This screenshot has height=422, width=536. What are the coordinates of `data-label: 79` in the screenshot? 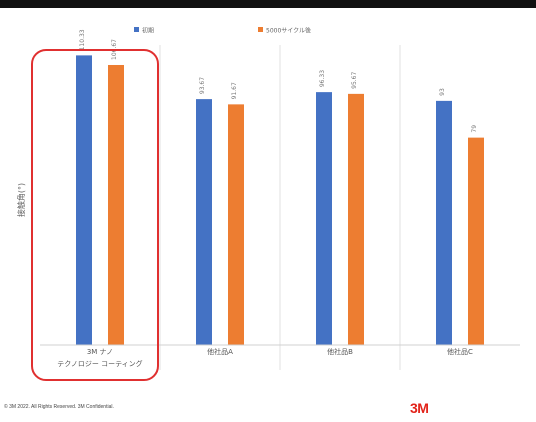 It's located at (474, 129).